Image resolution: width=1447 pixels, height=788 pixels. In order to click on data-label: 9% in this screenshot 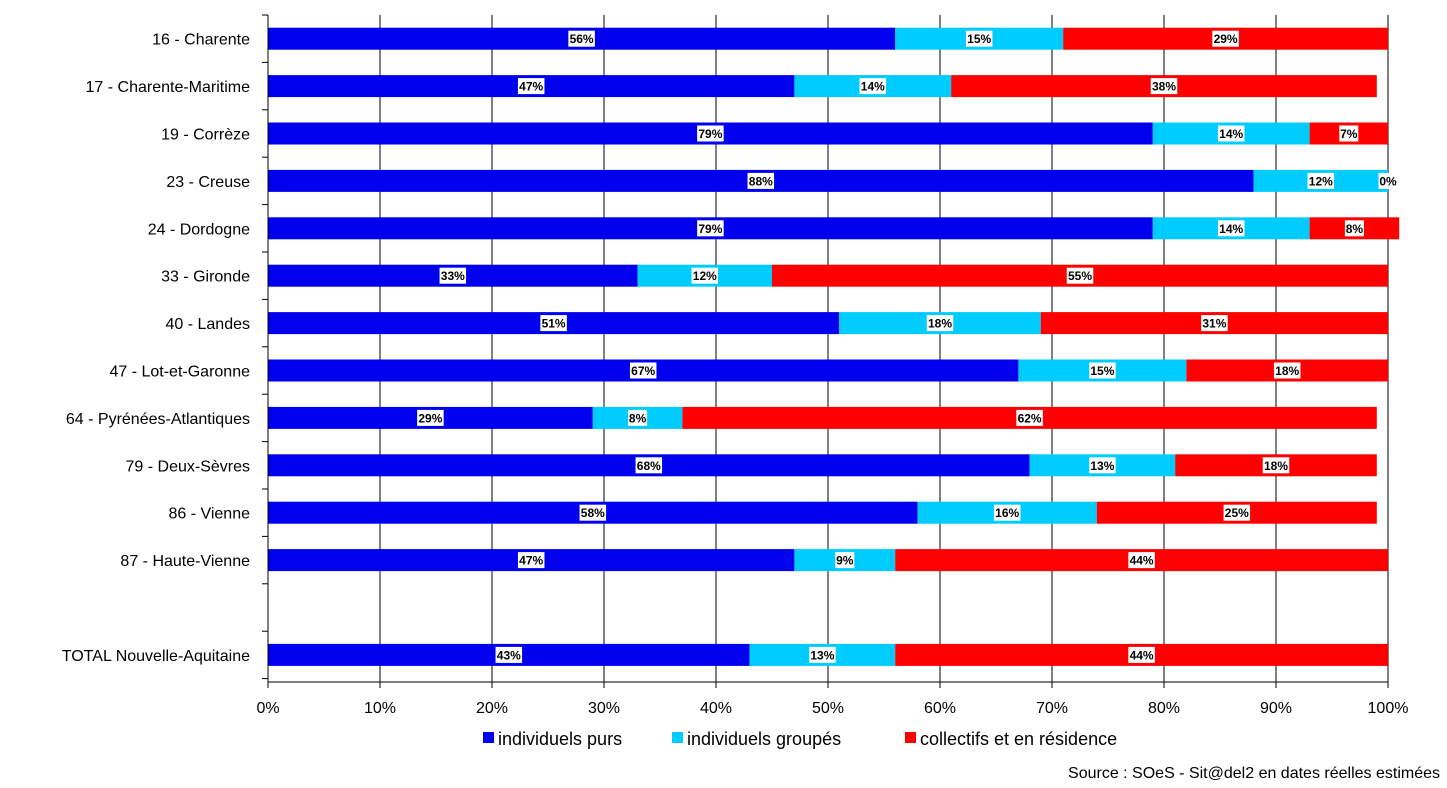, I will do `click(845, 561)`.